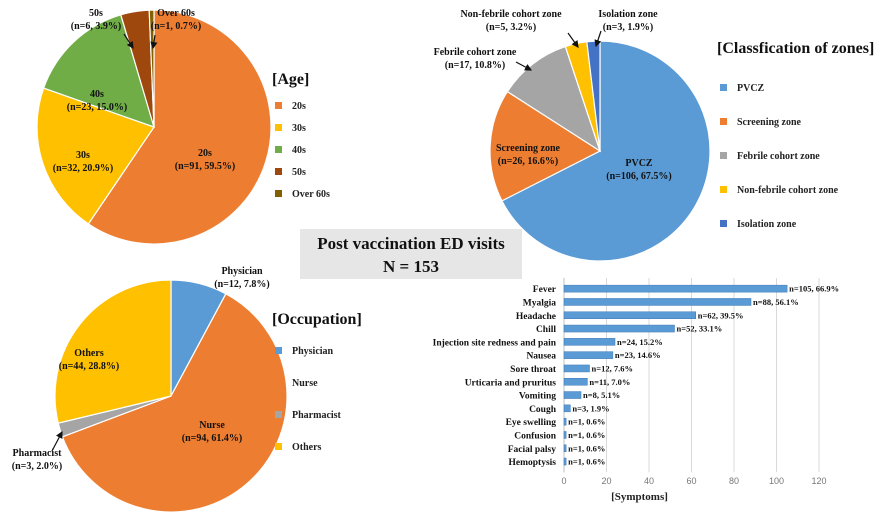 The height and width of the screenshot is (531, 889). What do you see at coordinates (586, 462) in the screenshot?
I see `data-label-hemoptysis: n=1, 0.6%` at bounding box center [586, 462].